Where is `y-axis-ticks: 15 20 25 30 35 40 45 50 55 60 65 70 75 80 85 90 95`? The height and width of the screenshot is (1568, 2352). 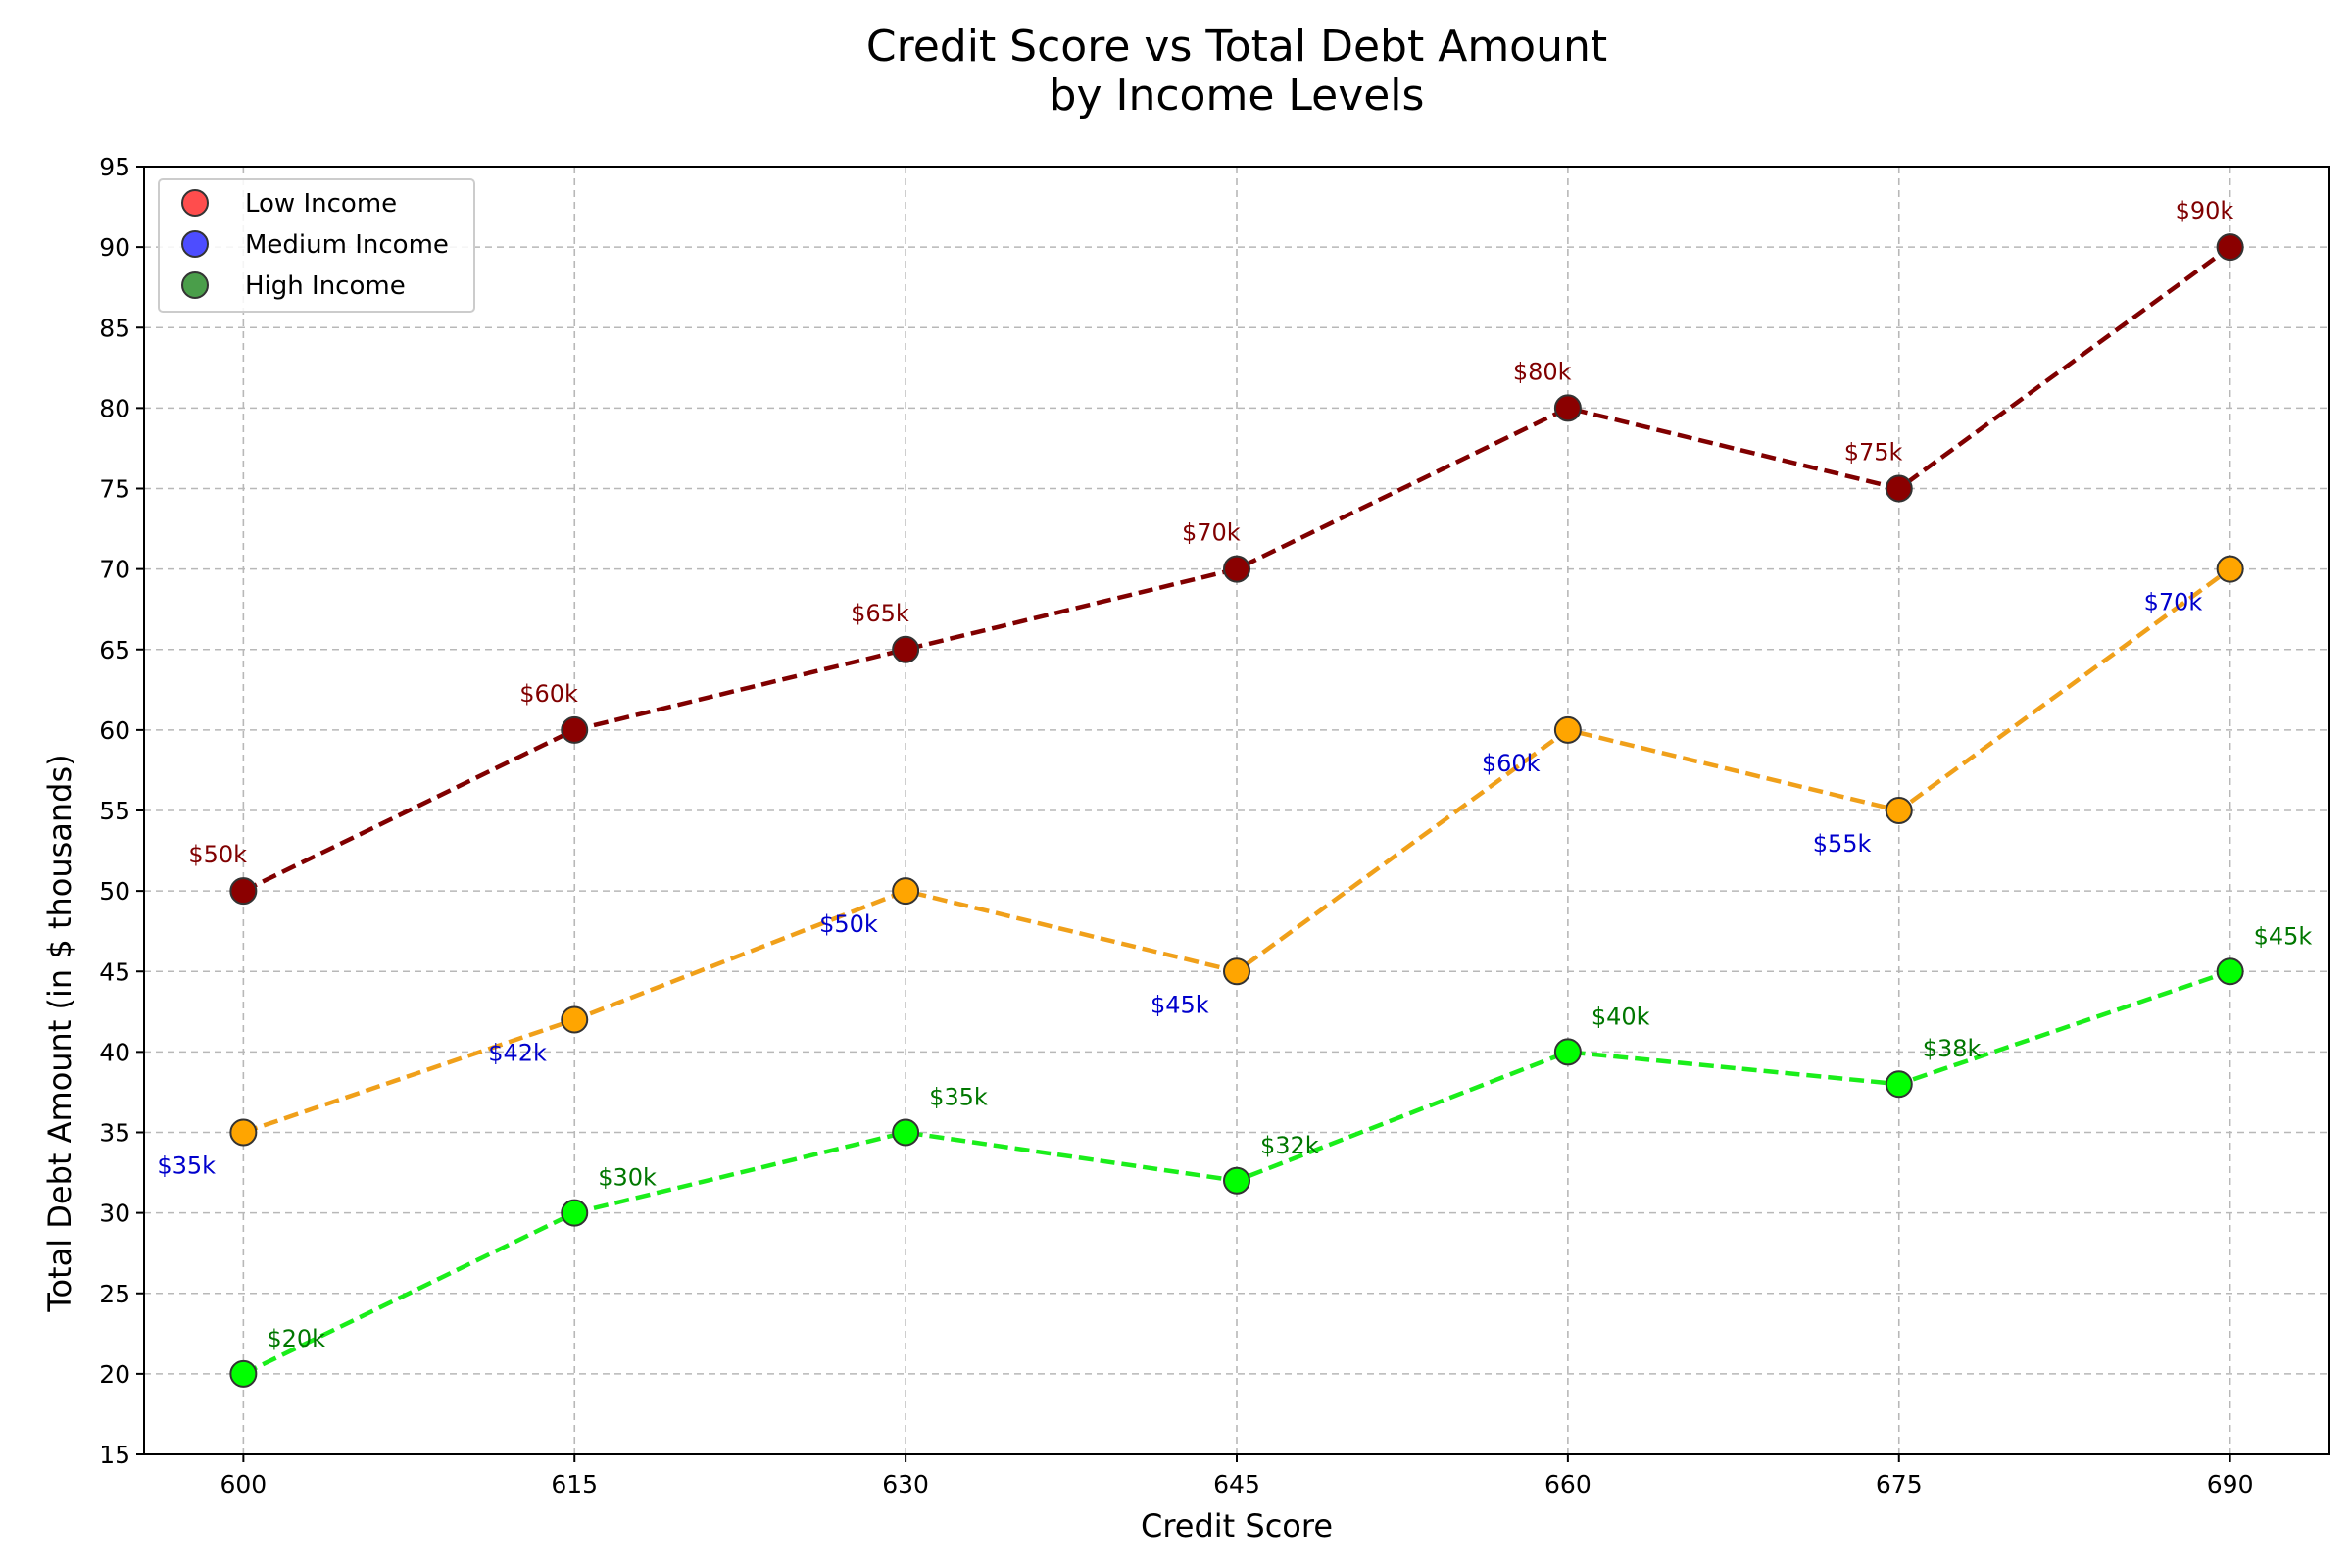
y-axis-ticks: 15 20 25 30 35 40 45 50 55 60 65 70 75 80 85 90 95 is located at coordinates (121, 811).